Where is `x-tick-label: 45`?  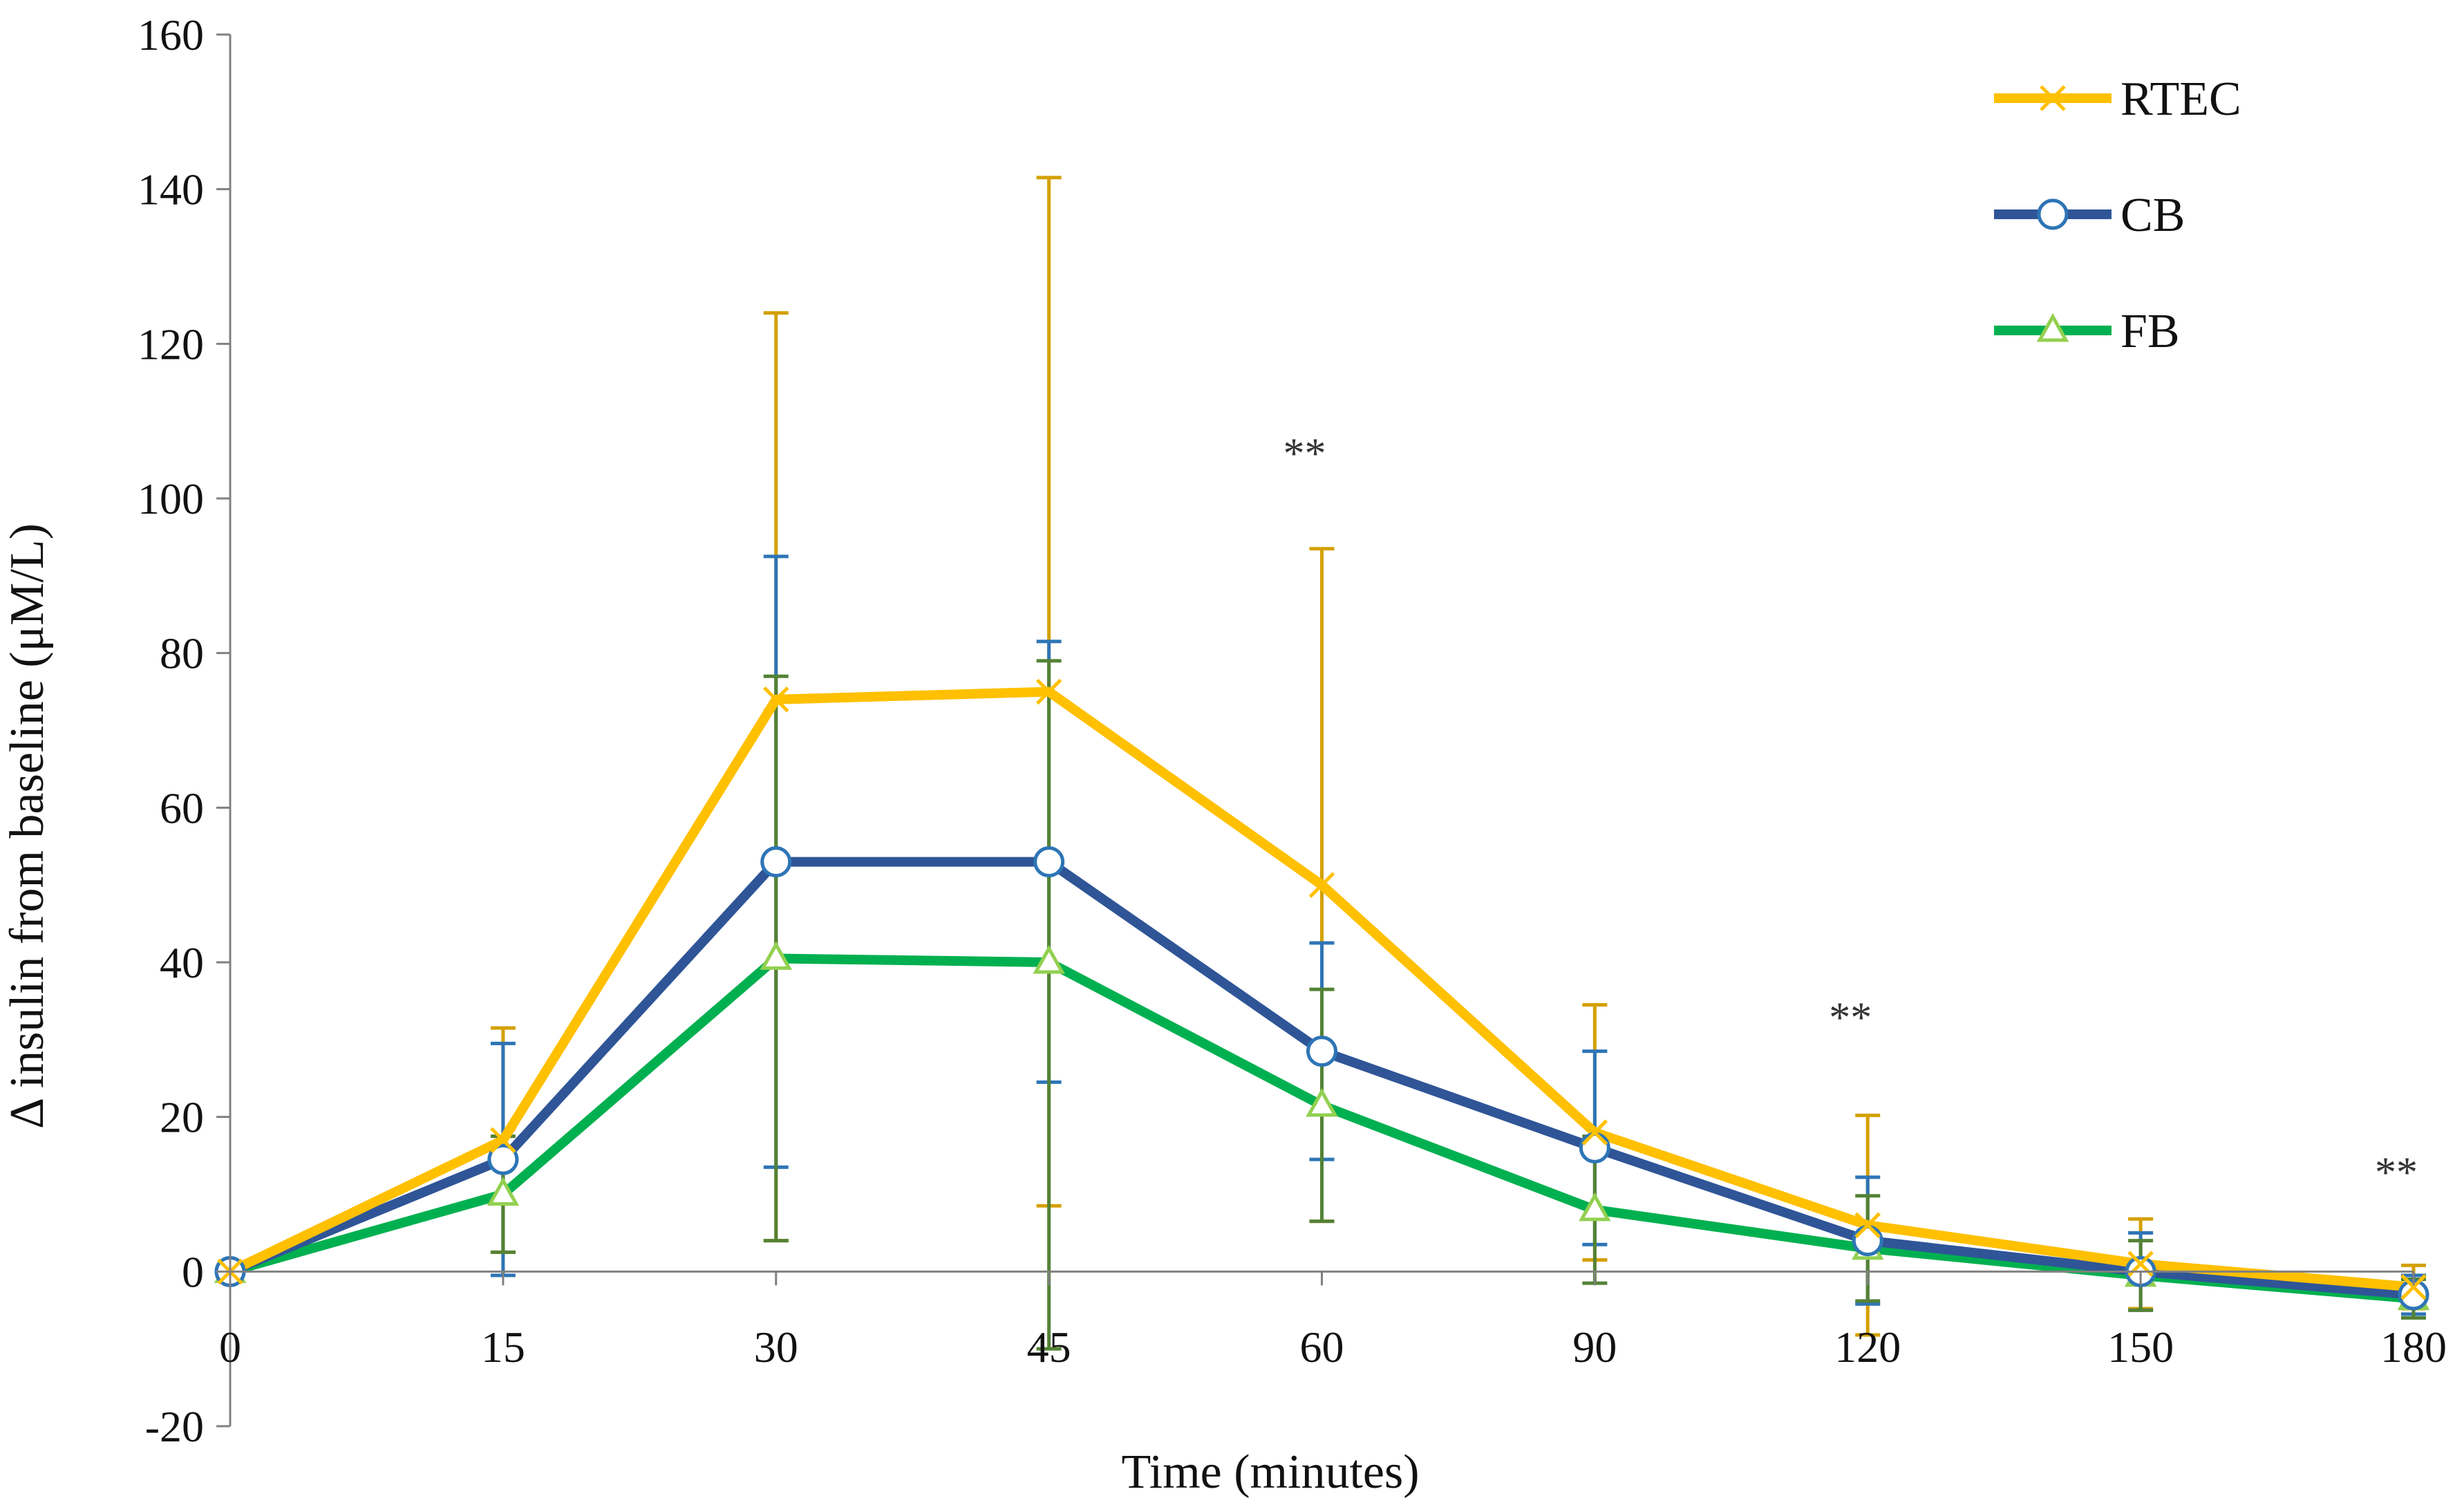 x-tick-label: 45 is located at coordinates (1049, 1347).